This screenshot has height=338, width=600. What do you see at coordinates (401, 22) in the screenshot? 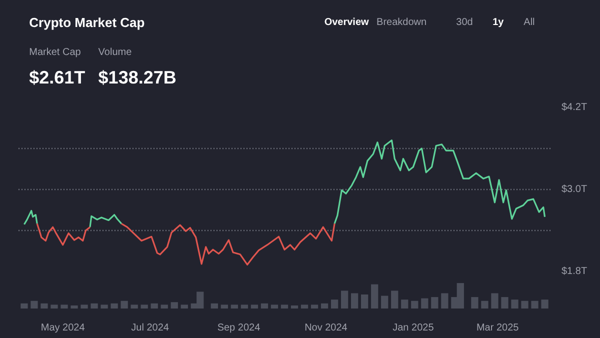
I see `text: Breakdown` at bounding box center [401, 22].